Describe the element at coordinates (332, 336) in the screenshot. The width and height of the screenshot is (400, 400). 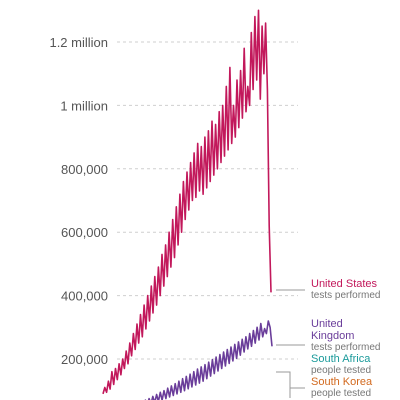
I see `legend-label: Kingdom` at that location.